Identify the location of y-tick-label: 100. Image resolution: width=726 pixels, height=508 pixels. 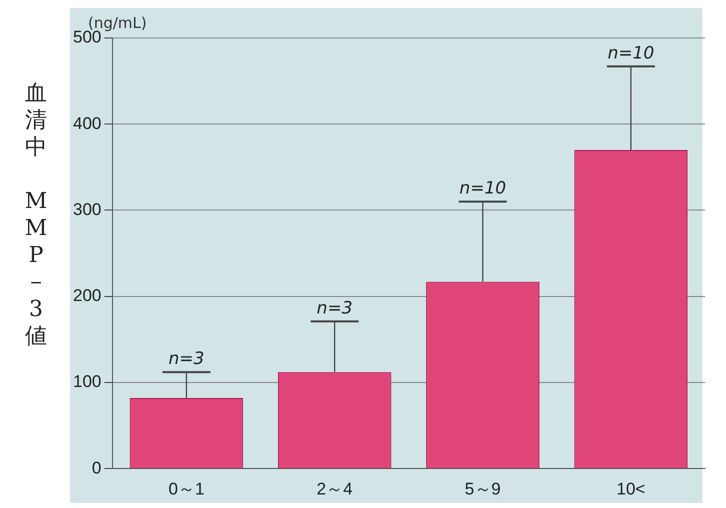
(87, 382).